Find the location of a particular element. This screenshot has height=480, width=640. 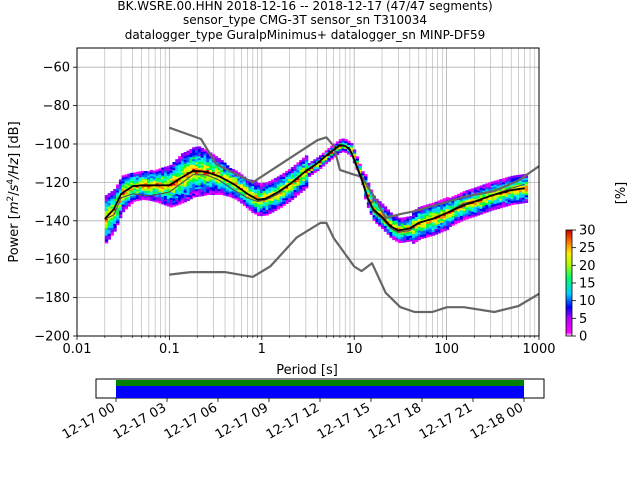

y-tick-label: −80 is located at coordinates (56, 106).